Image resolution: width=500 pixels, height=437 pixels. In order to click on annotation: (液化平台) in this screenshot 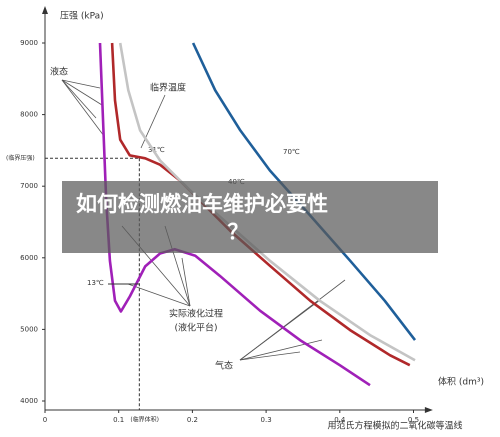, I will do `click(195, 328)`.